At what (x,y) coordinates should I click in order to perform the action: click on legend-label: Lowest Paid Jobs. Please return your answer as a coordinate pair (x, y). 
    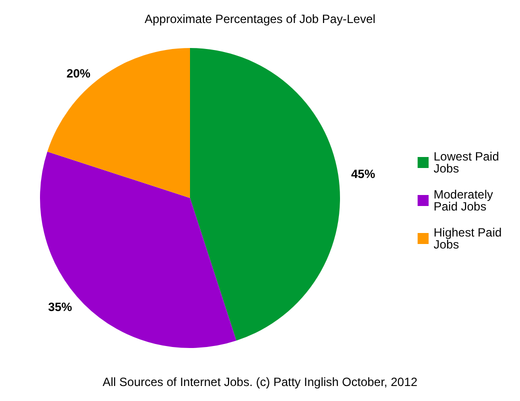
    Looking at the image, I should click on (468, 163).